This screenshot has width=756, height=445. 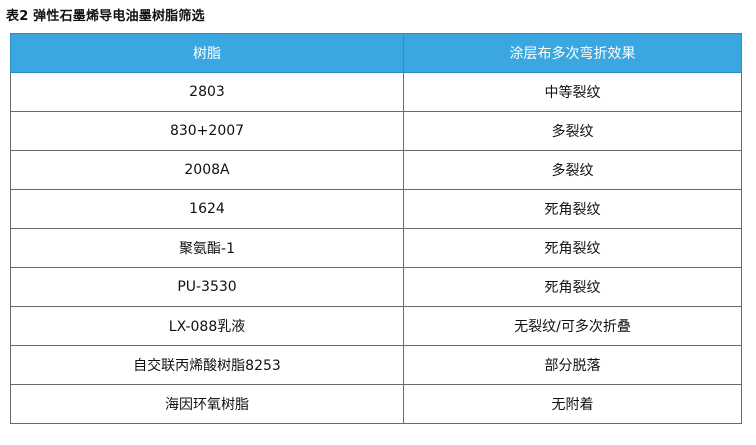 I want to click on table-row: PU-3530 死角裂纹, so click(x=376, y=287).